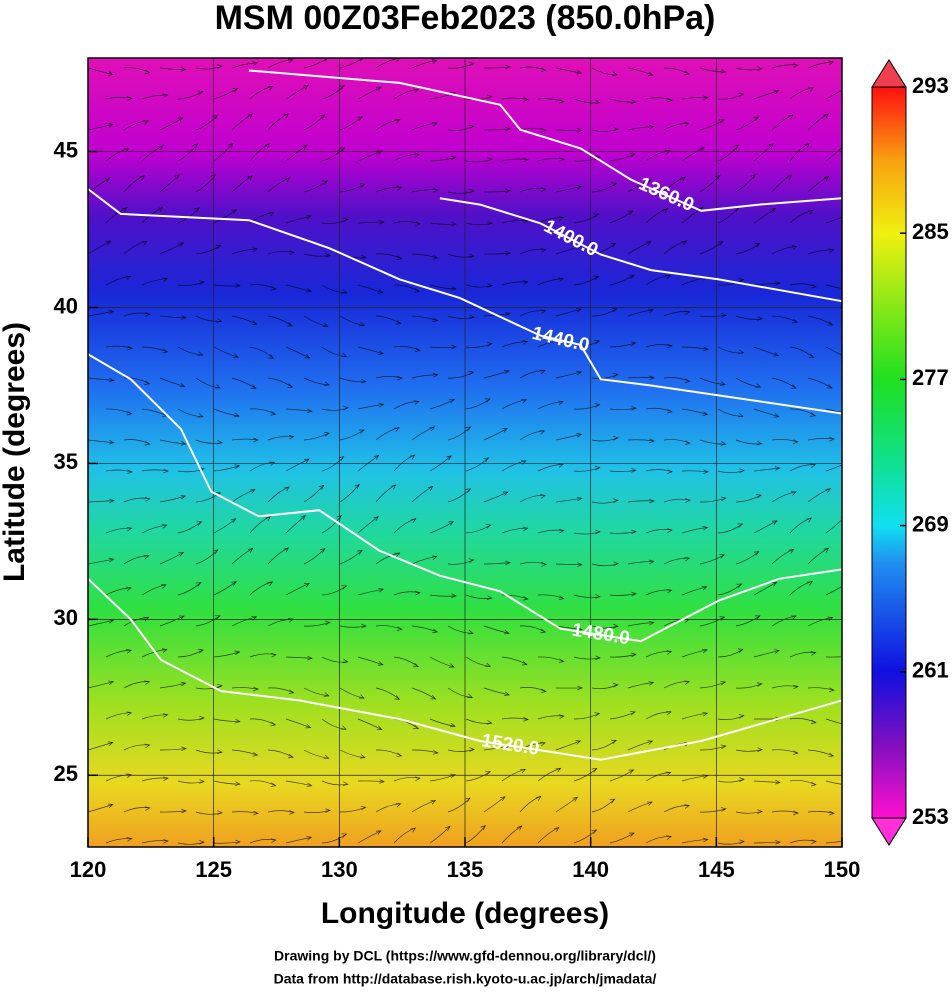  I want to click on colorbar-max-arrow, so click(889, 73).